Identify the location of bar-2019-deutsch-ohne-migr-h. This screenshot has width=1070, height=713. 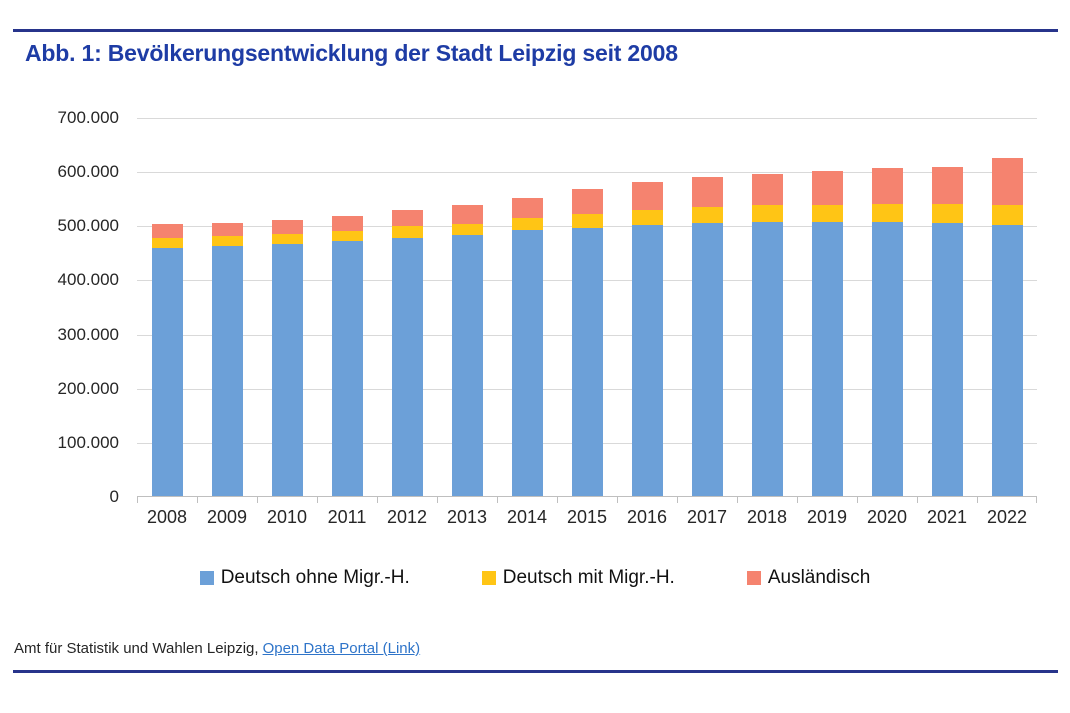
(827, 358).